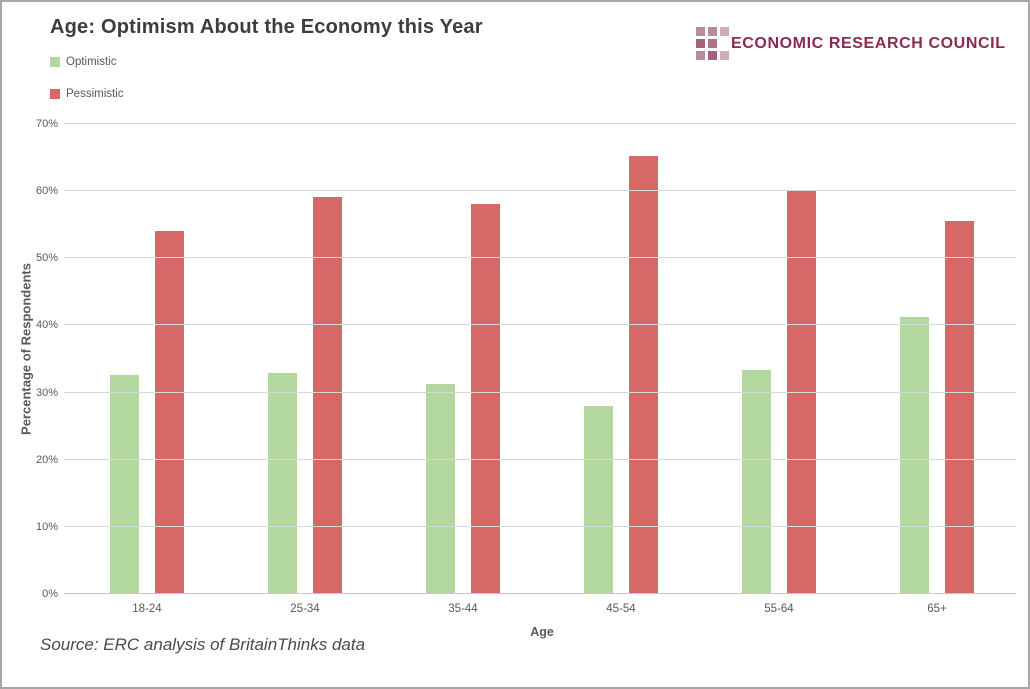 Image resolution: width=1030 pixels, height=689 pixels. I want to click on erc-logo-squares-icon, so click(712, 43).